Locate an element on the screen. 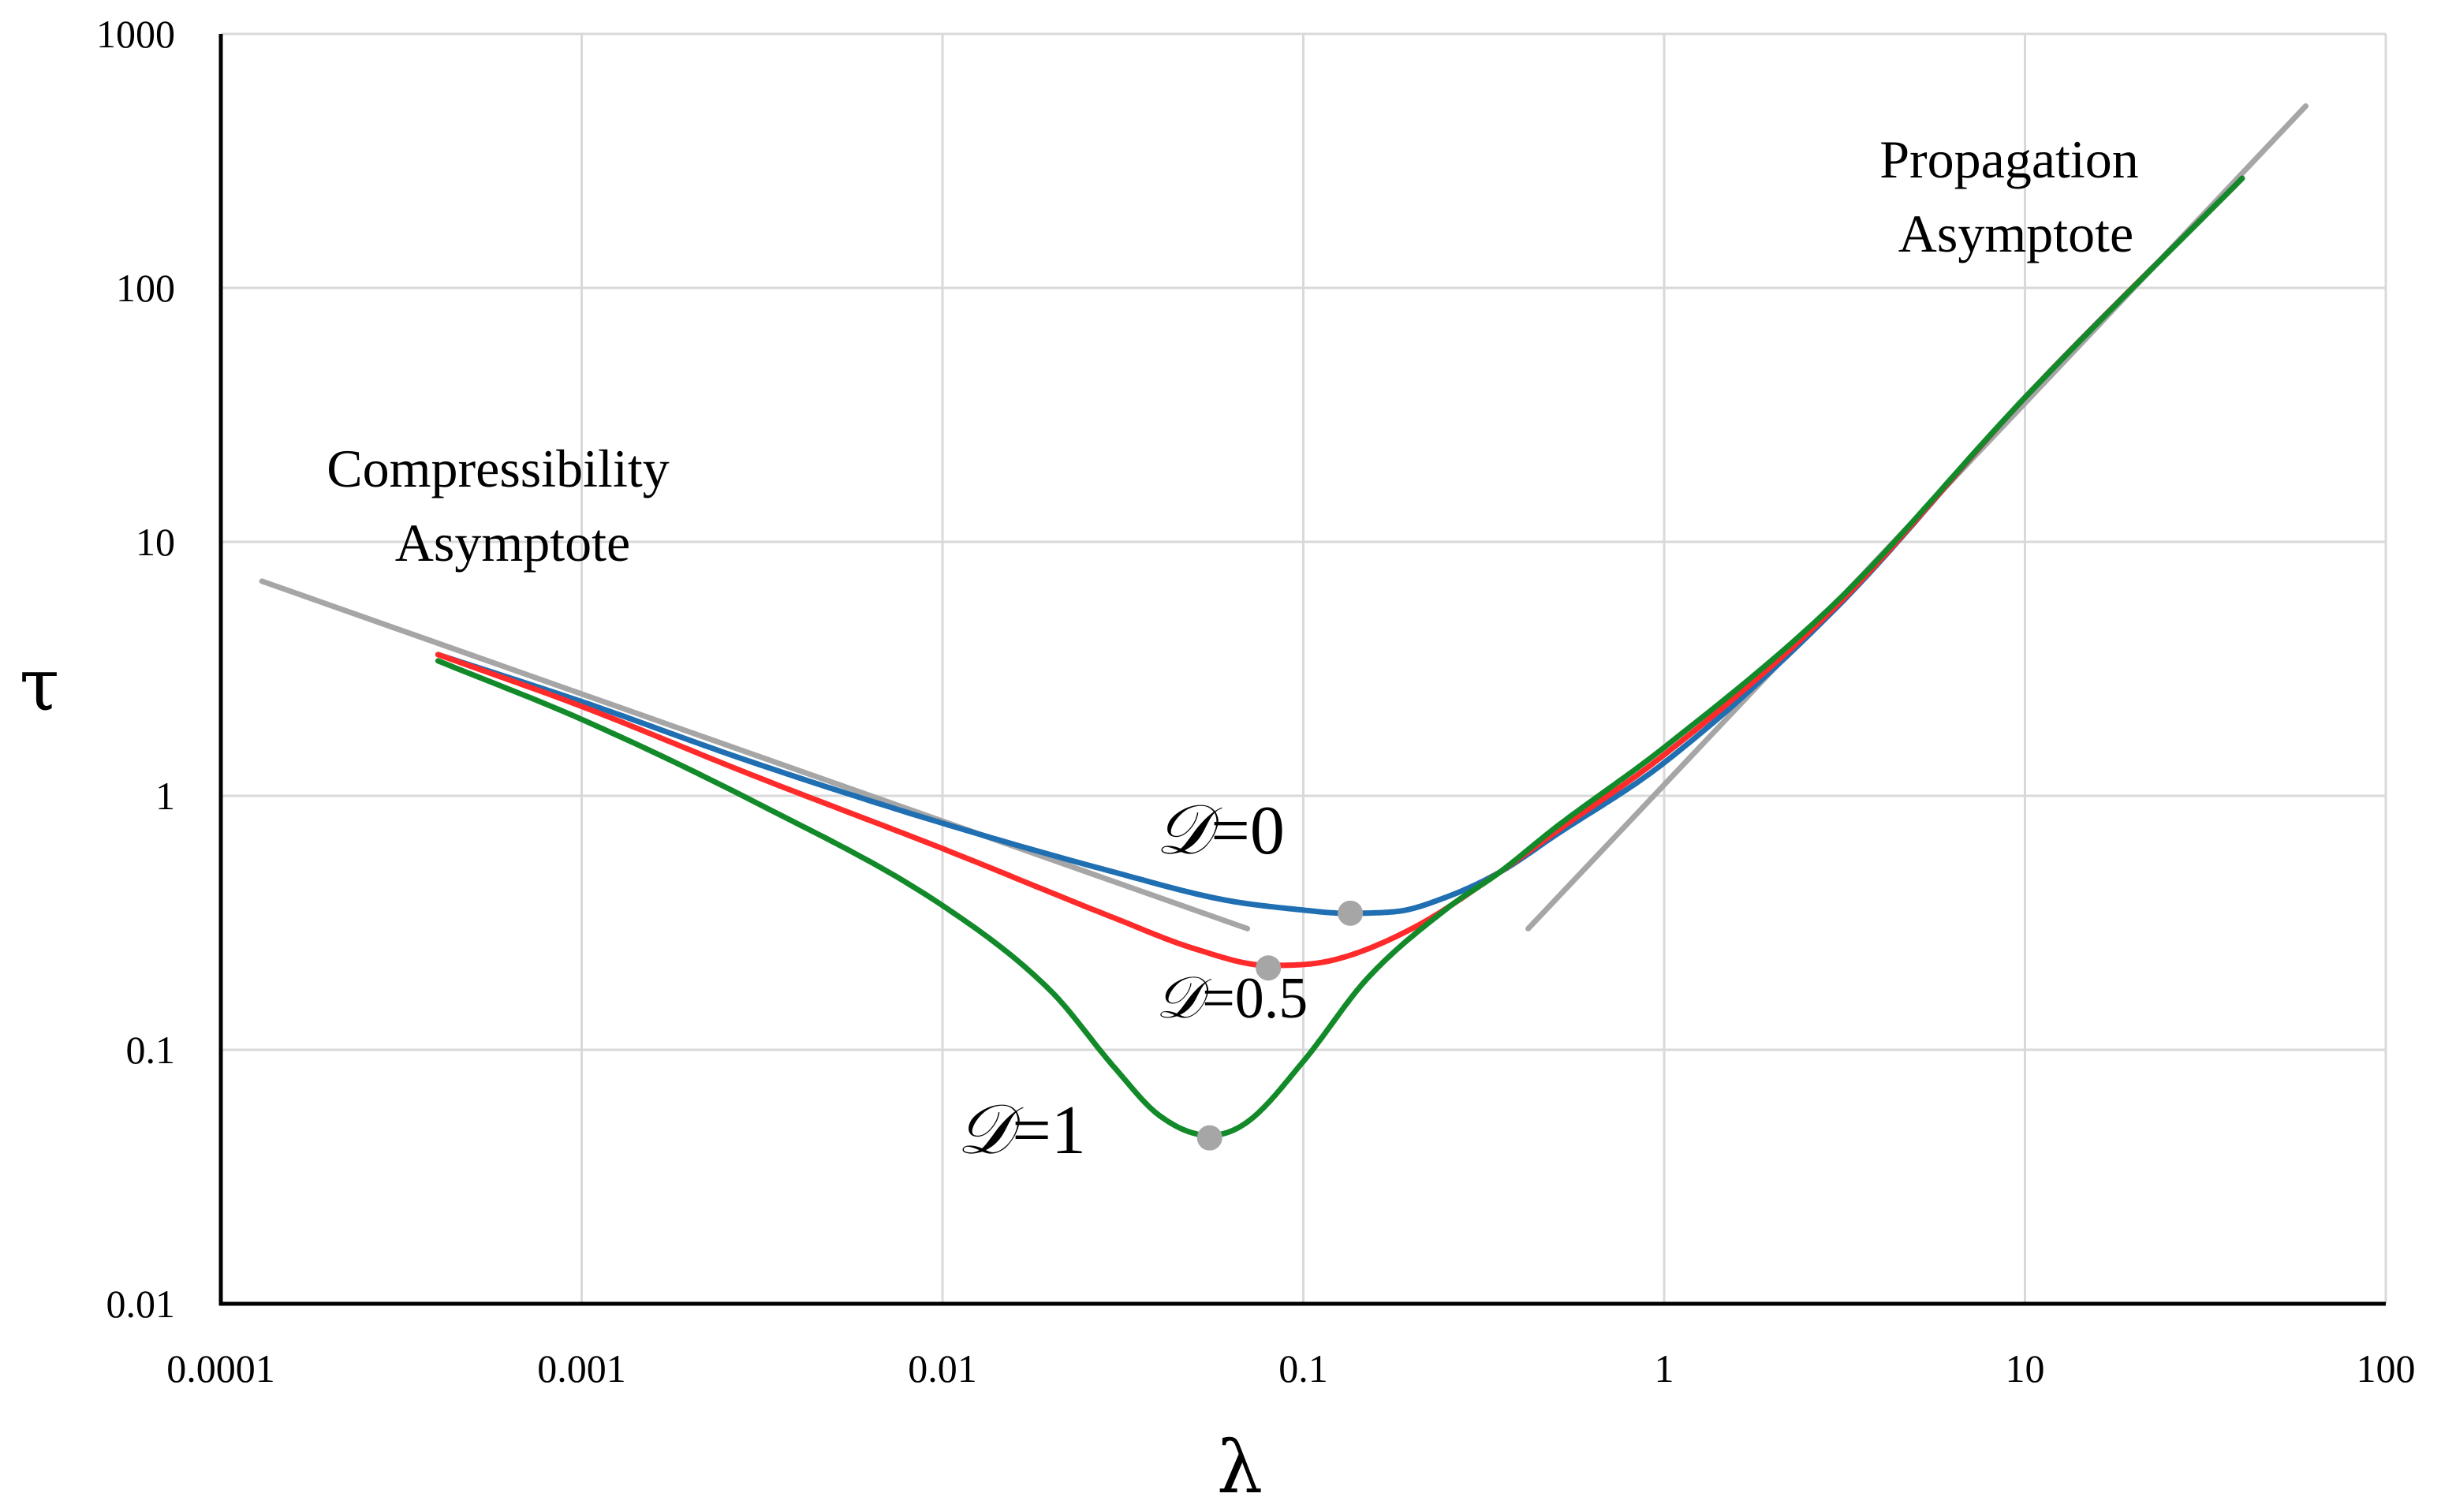 The height and width of the screenshot is (1512, 2441). minimum-markers is located at coordinates (1280, 1025).